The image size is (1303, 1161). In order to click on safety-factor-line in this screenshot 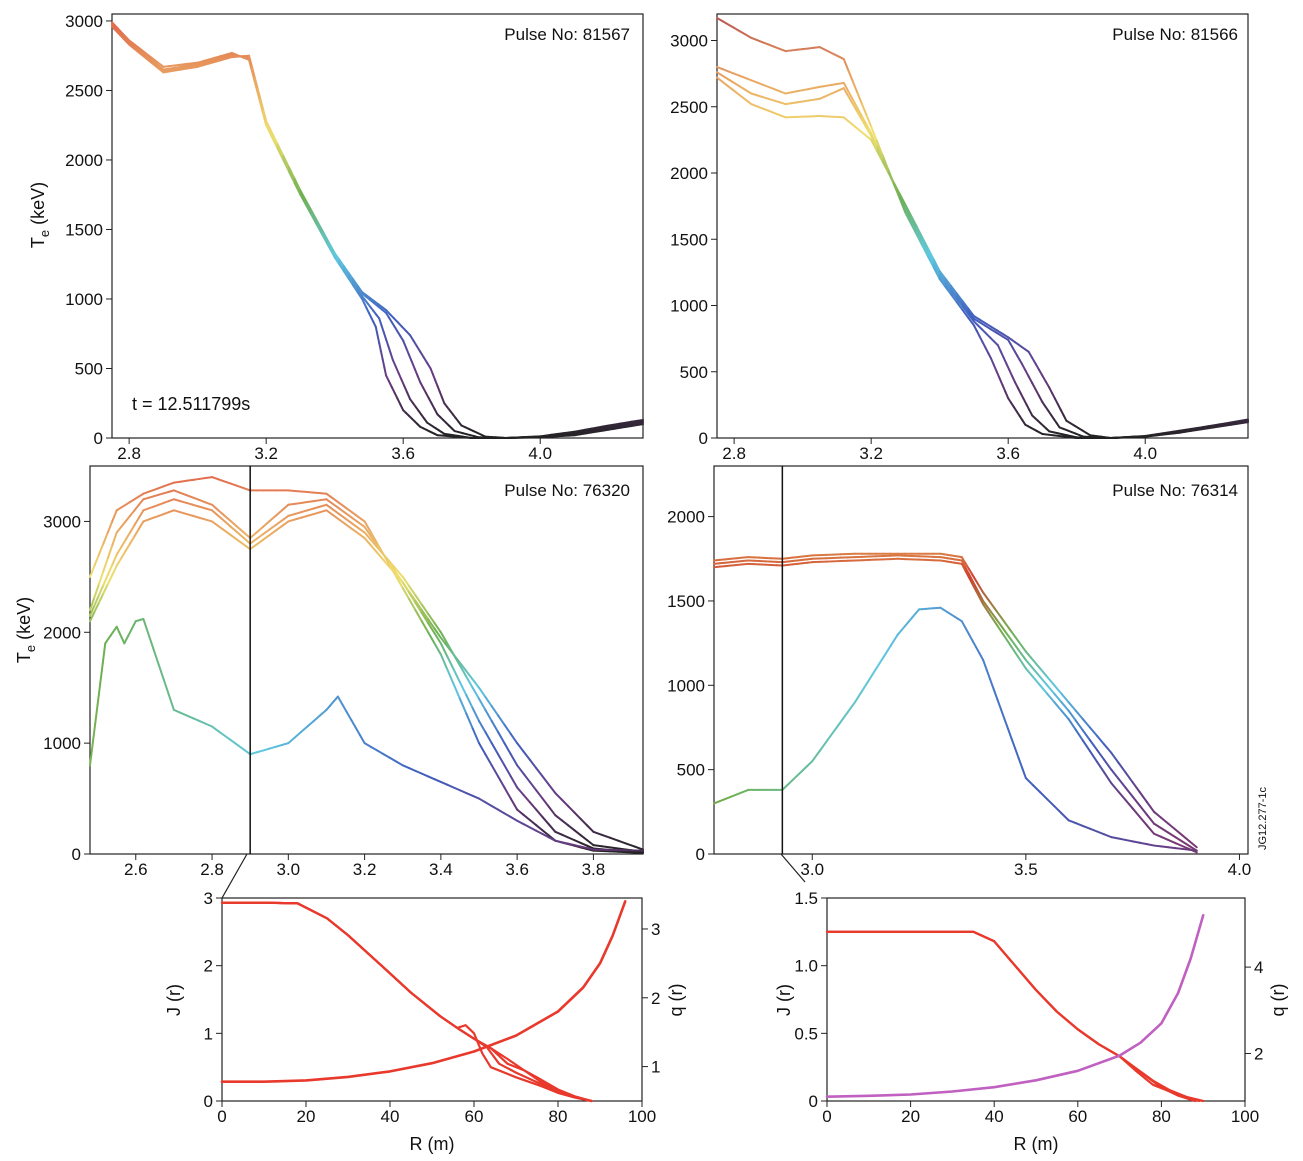, I will do `click(423, 991)`.